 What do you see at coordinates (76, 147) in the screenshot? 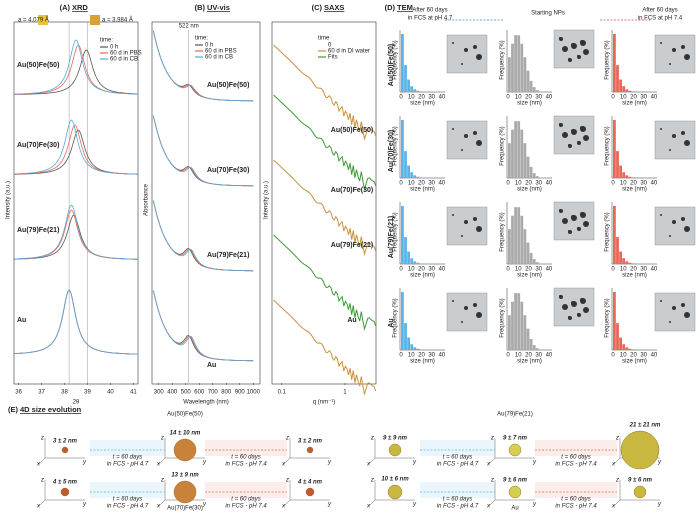
I see `xrd-curve` at bounding box center [76, 147].